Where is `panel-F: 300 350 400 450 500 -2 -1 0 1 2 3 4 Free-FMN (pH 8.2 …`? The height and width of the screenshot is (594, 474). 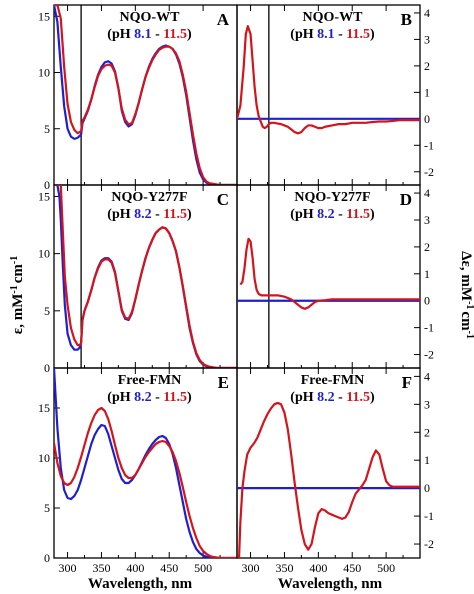
panel-F: 300 350 400 450 500 -2 -1 0 1 2 3 4 Free-FMN (pH 8.2 … is located at coordinates (335, 471).